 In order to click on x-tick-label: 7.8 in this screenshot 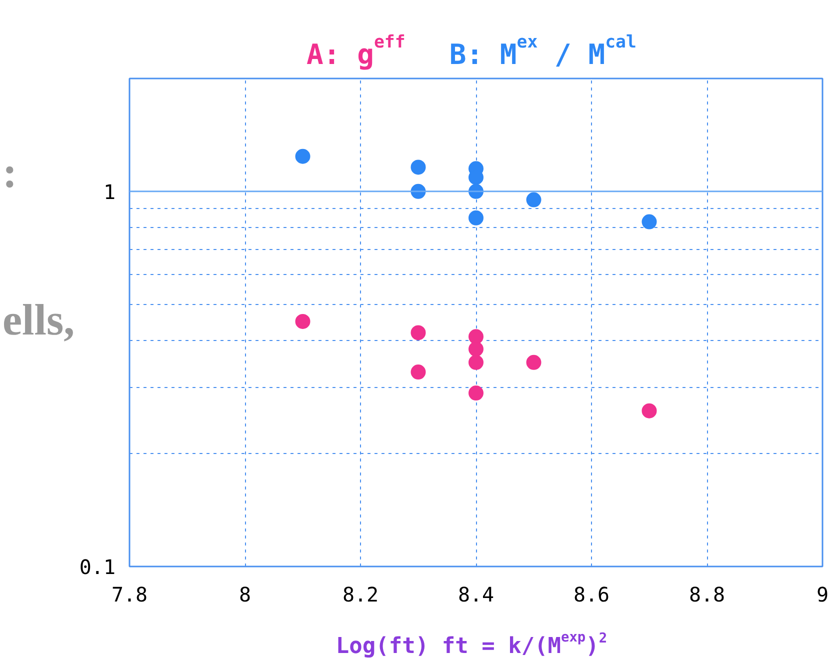, I will do `click(129, 594)`.